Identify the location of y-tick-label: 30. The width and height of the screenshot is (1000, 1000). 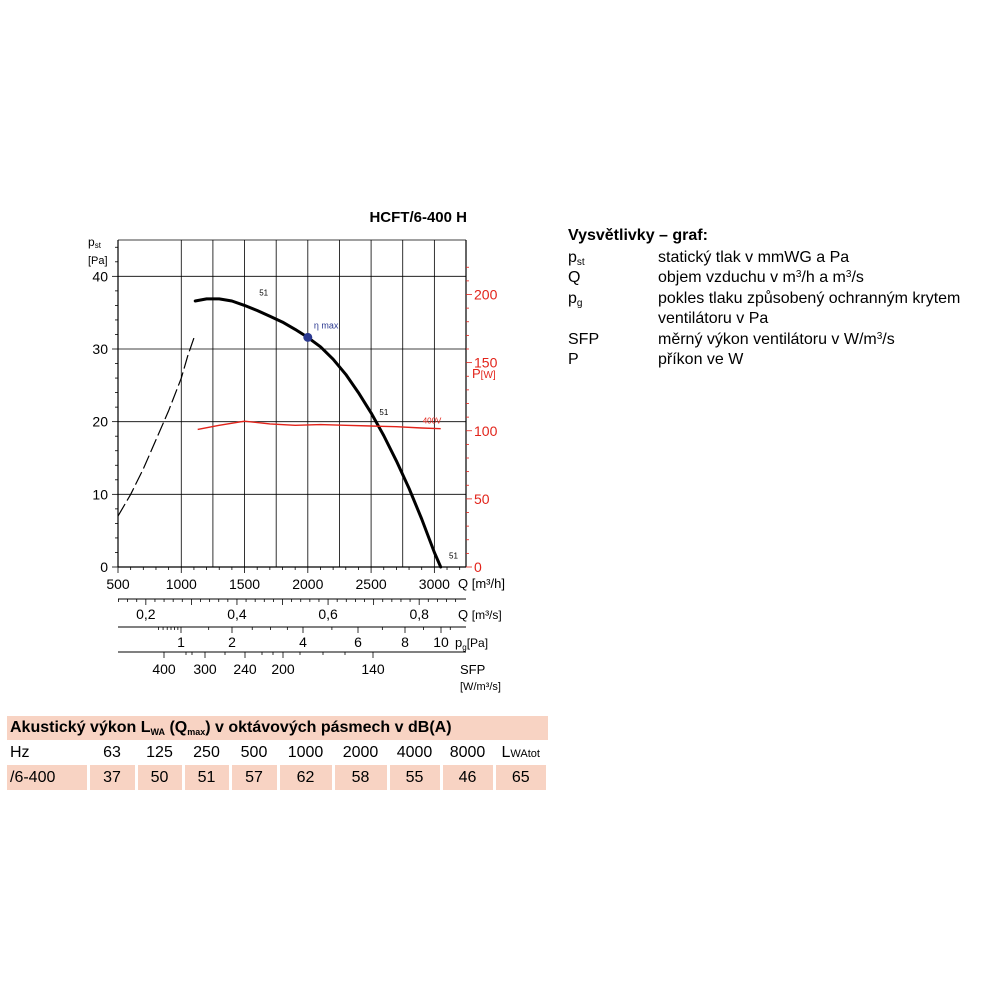
(100, 349).